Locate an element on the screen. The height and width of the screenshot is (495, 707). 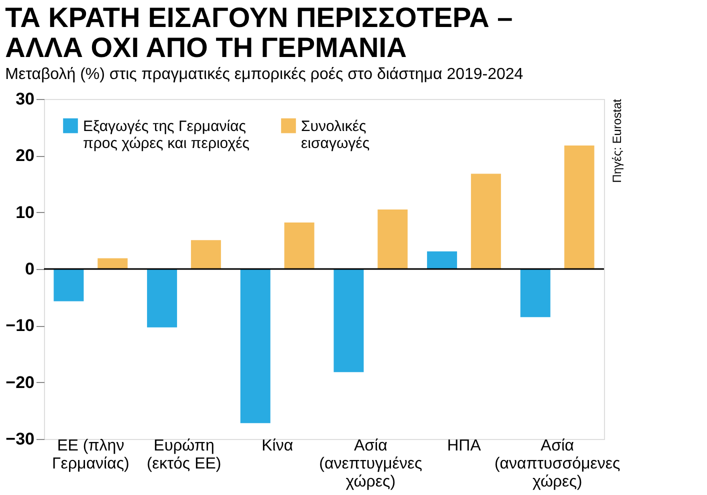
x-tick-label: ΗΠΑ is located at coordinates (464, 446).